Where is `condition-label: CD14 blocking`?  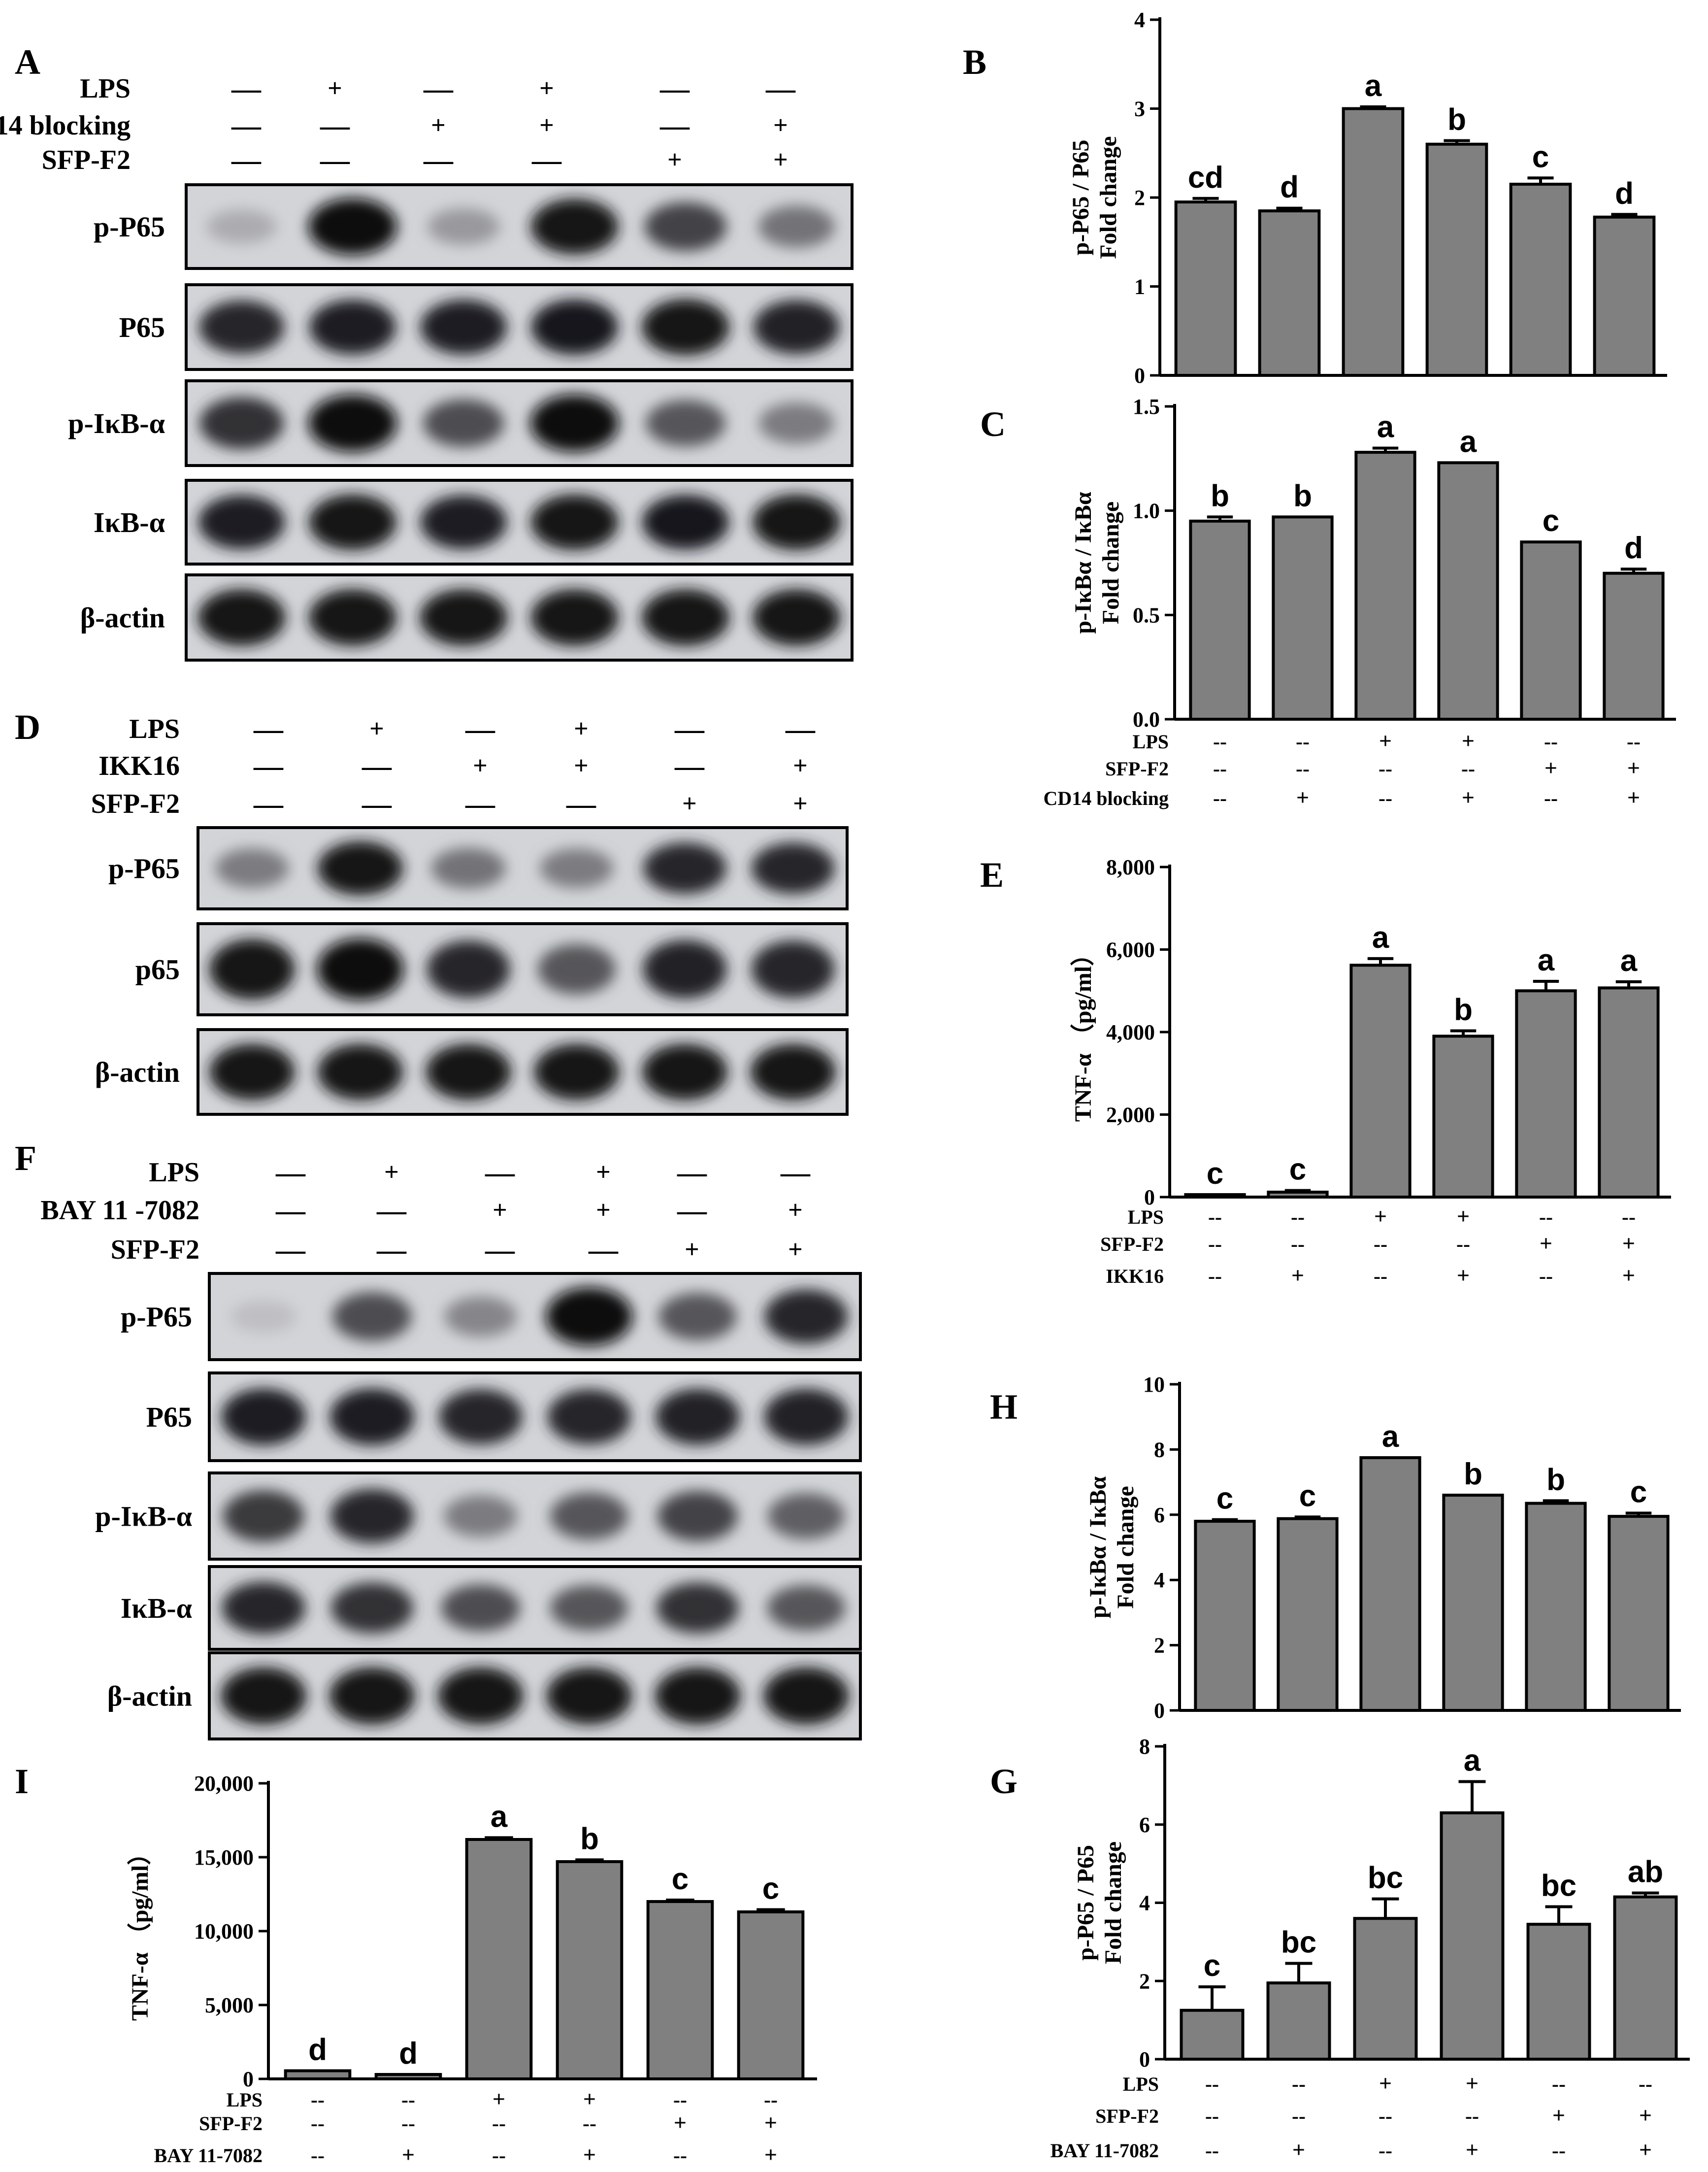 condition-label: CD14 blocking is located at coordinates (1106, 798).